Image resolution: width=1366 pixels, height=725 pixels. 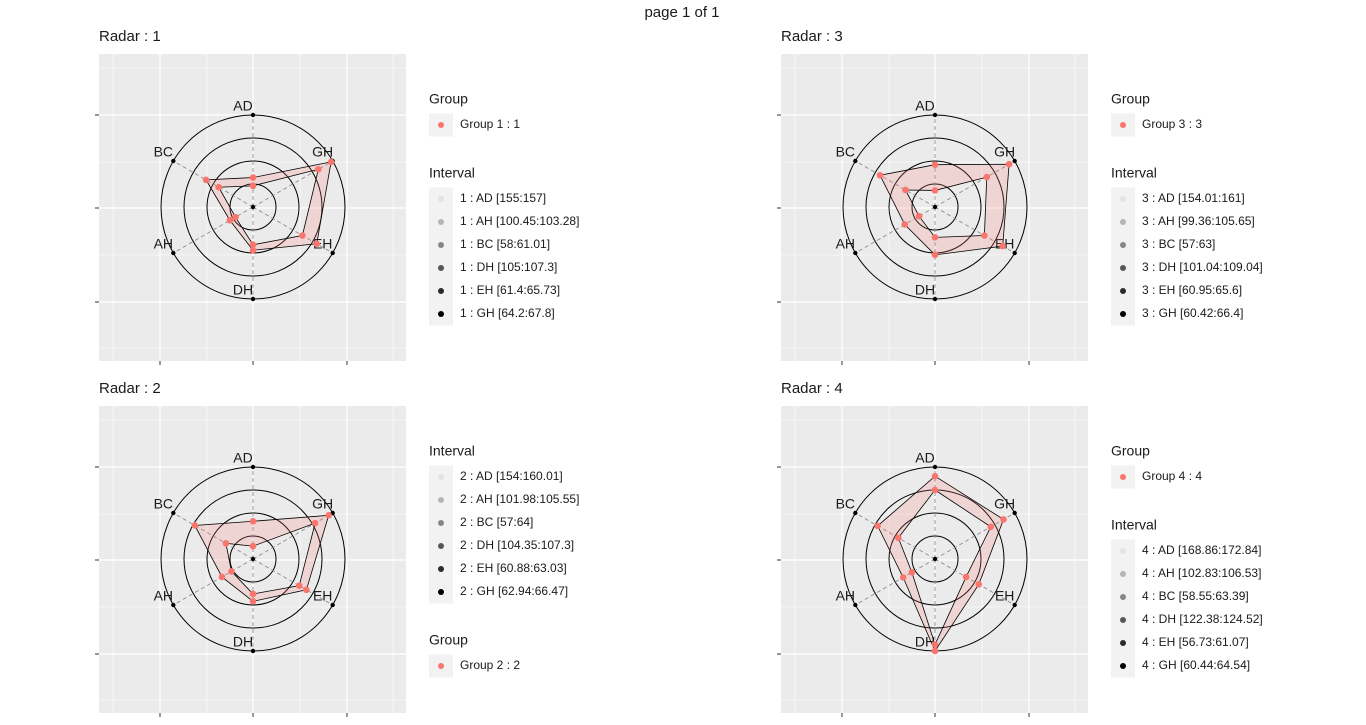 I want to click on legend-item: 2 : EH [60.88:63.03], so click(x=513, y=568).